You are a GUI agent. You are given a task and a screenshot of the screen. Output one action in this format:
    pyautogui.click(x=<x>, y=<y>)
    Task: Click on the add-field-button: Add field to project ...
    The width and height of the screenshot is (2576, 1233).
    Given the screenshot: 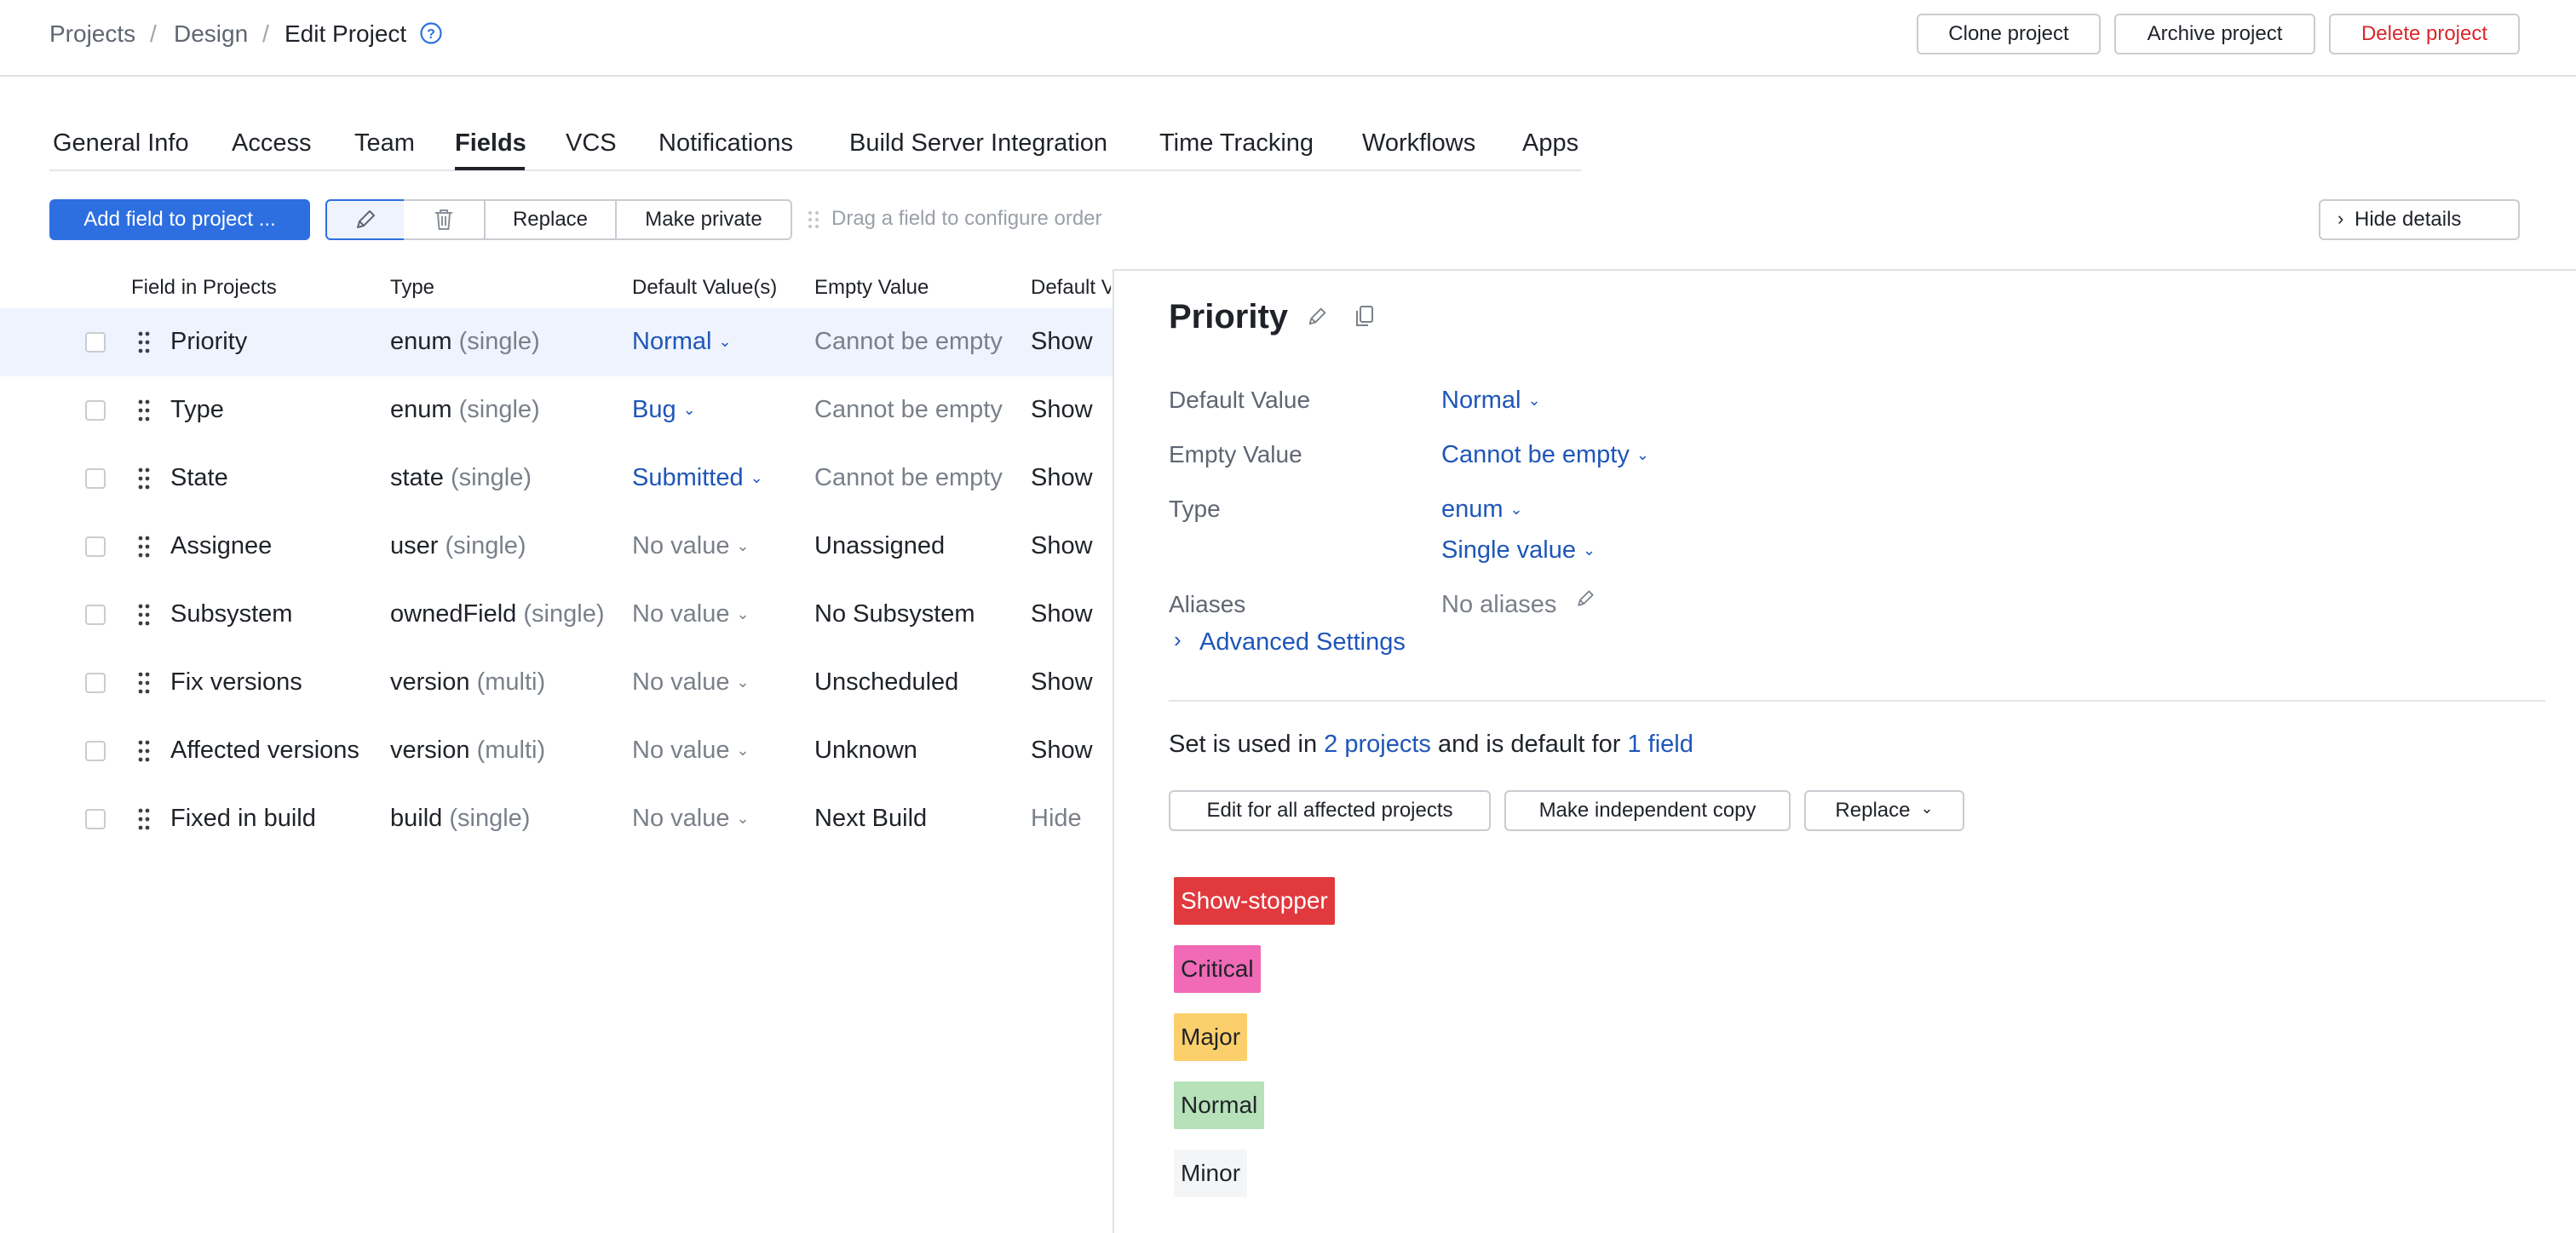 What is the action you would take?
    pyautogui.click(x=180, y=219)
    